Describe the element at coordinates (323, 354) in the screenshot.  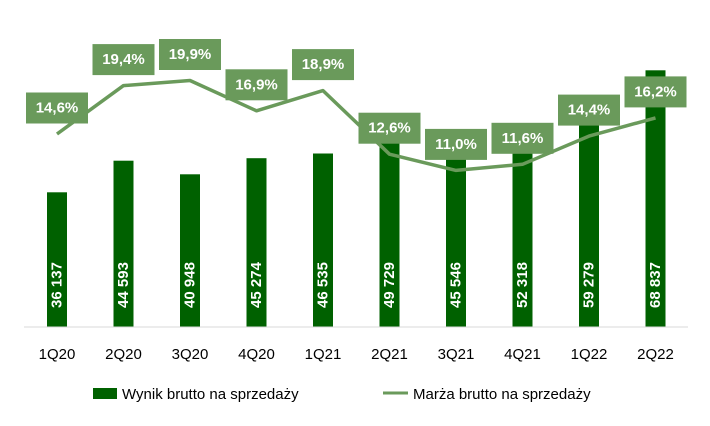
I see `category-label: 1Q21` at that location.